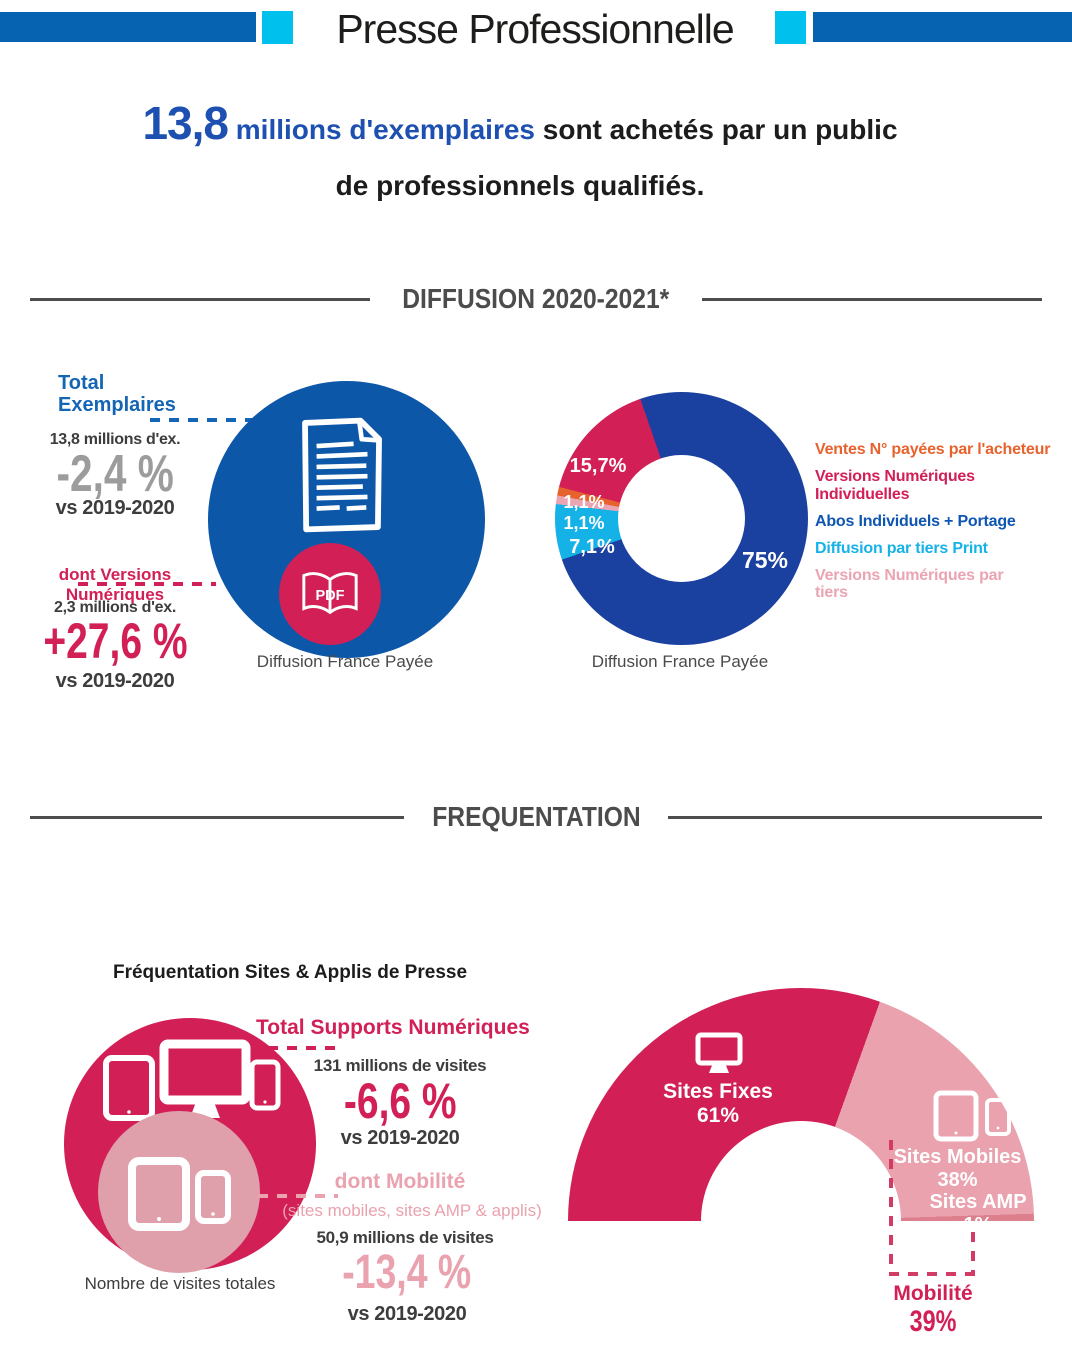 Image resolution: width=1072 pixels, height=1368 pixels. I want to click on mobility-visits-circle, so click(179, 1192).